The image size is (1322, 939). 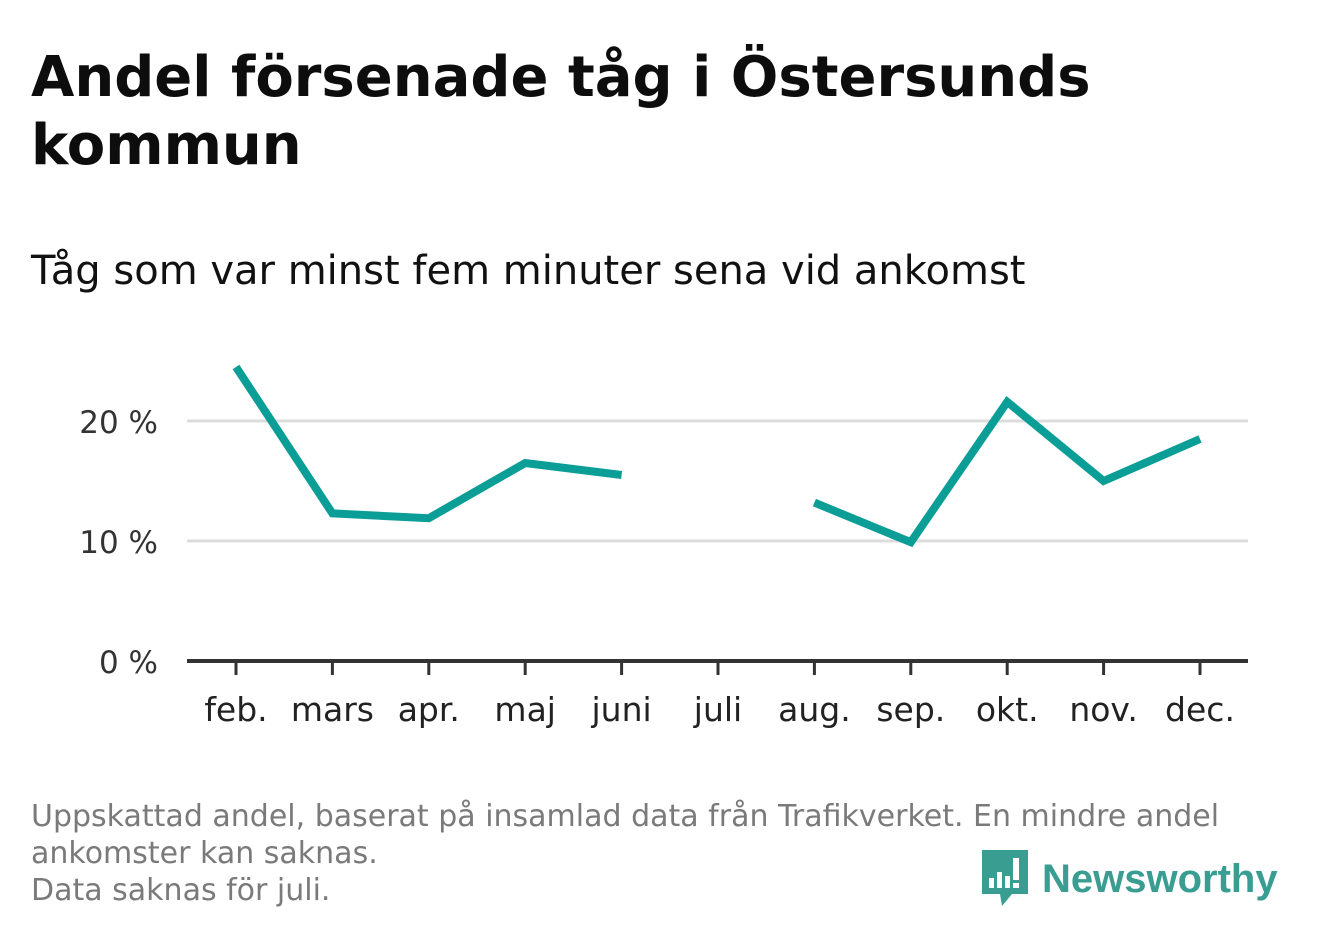 What do you see at coordinates (561, 111) in the screenshot?
I see `chart-title: Andel försenade tåg i Östersunds kommun` at bounding box center [561, 111].